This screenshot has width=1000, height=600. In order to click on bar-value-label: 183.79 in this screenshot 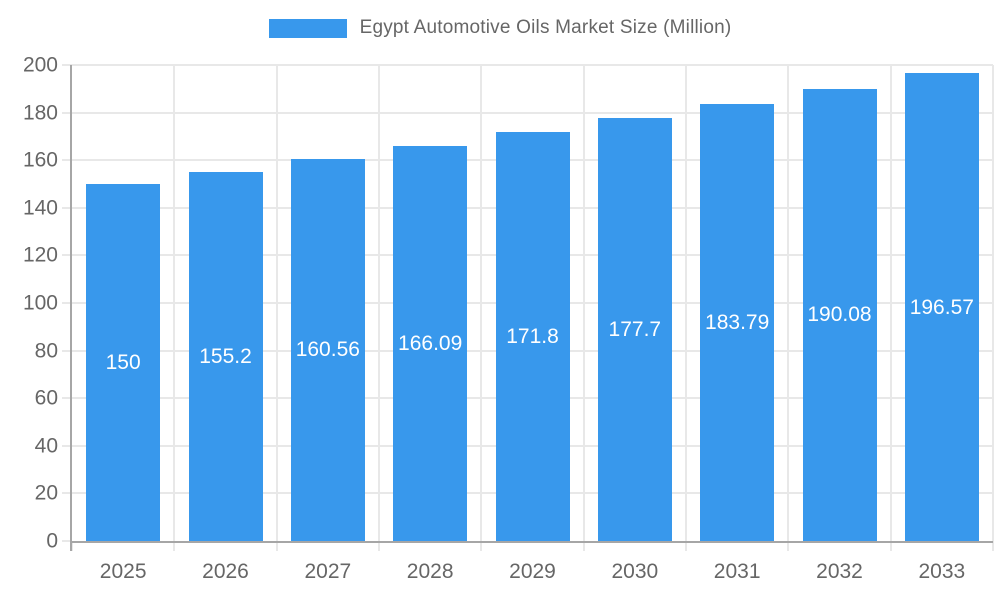, I will do `click(737, 322)`.